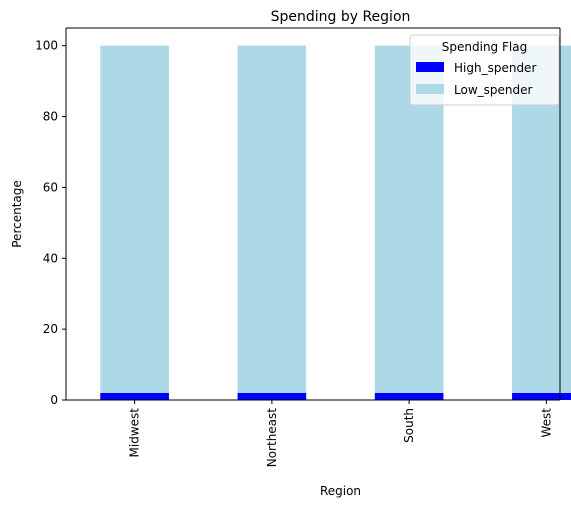  I want to click on legend-label-high-spender: High_spender, so click(495, 68).